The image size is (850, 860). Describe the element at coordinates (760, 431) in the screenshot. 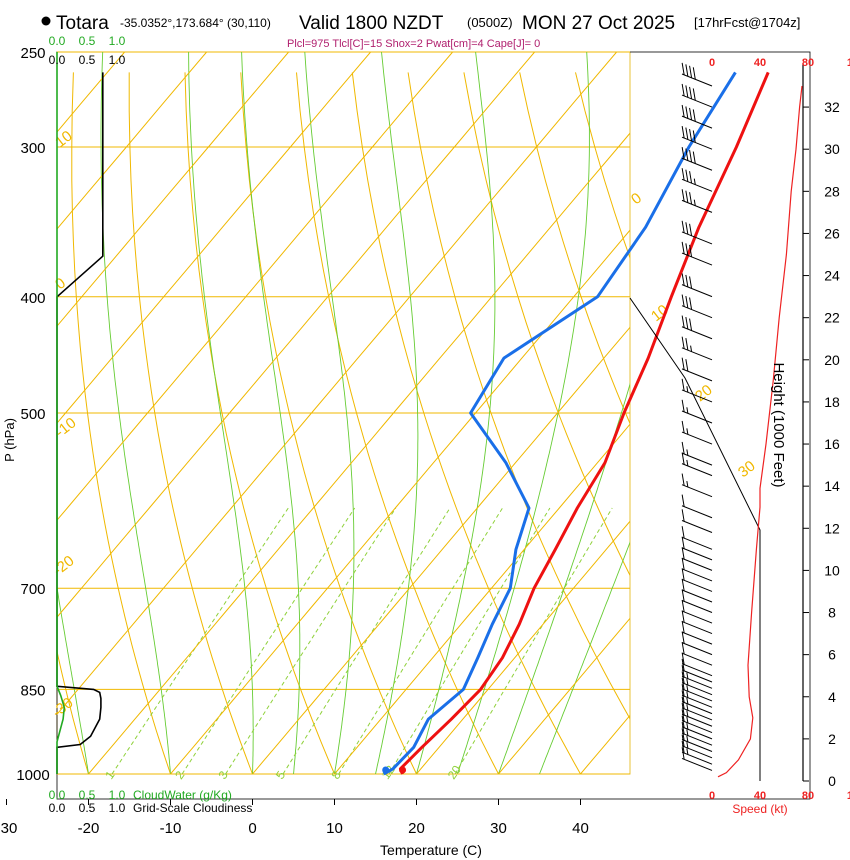

I see `speed-line` at that location.